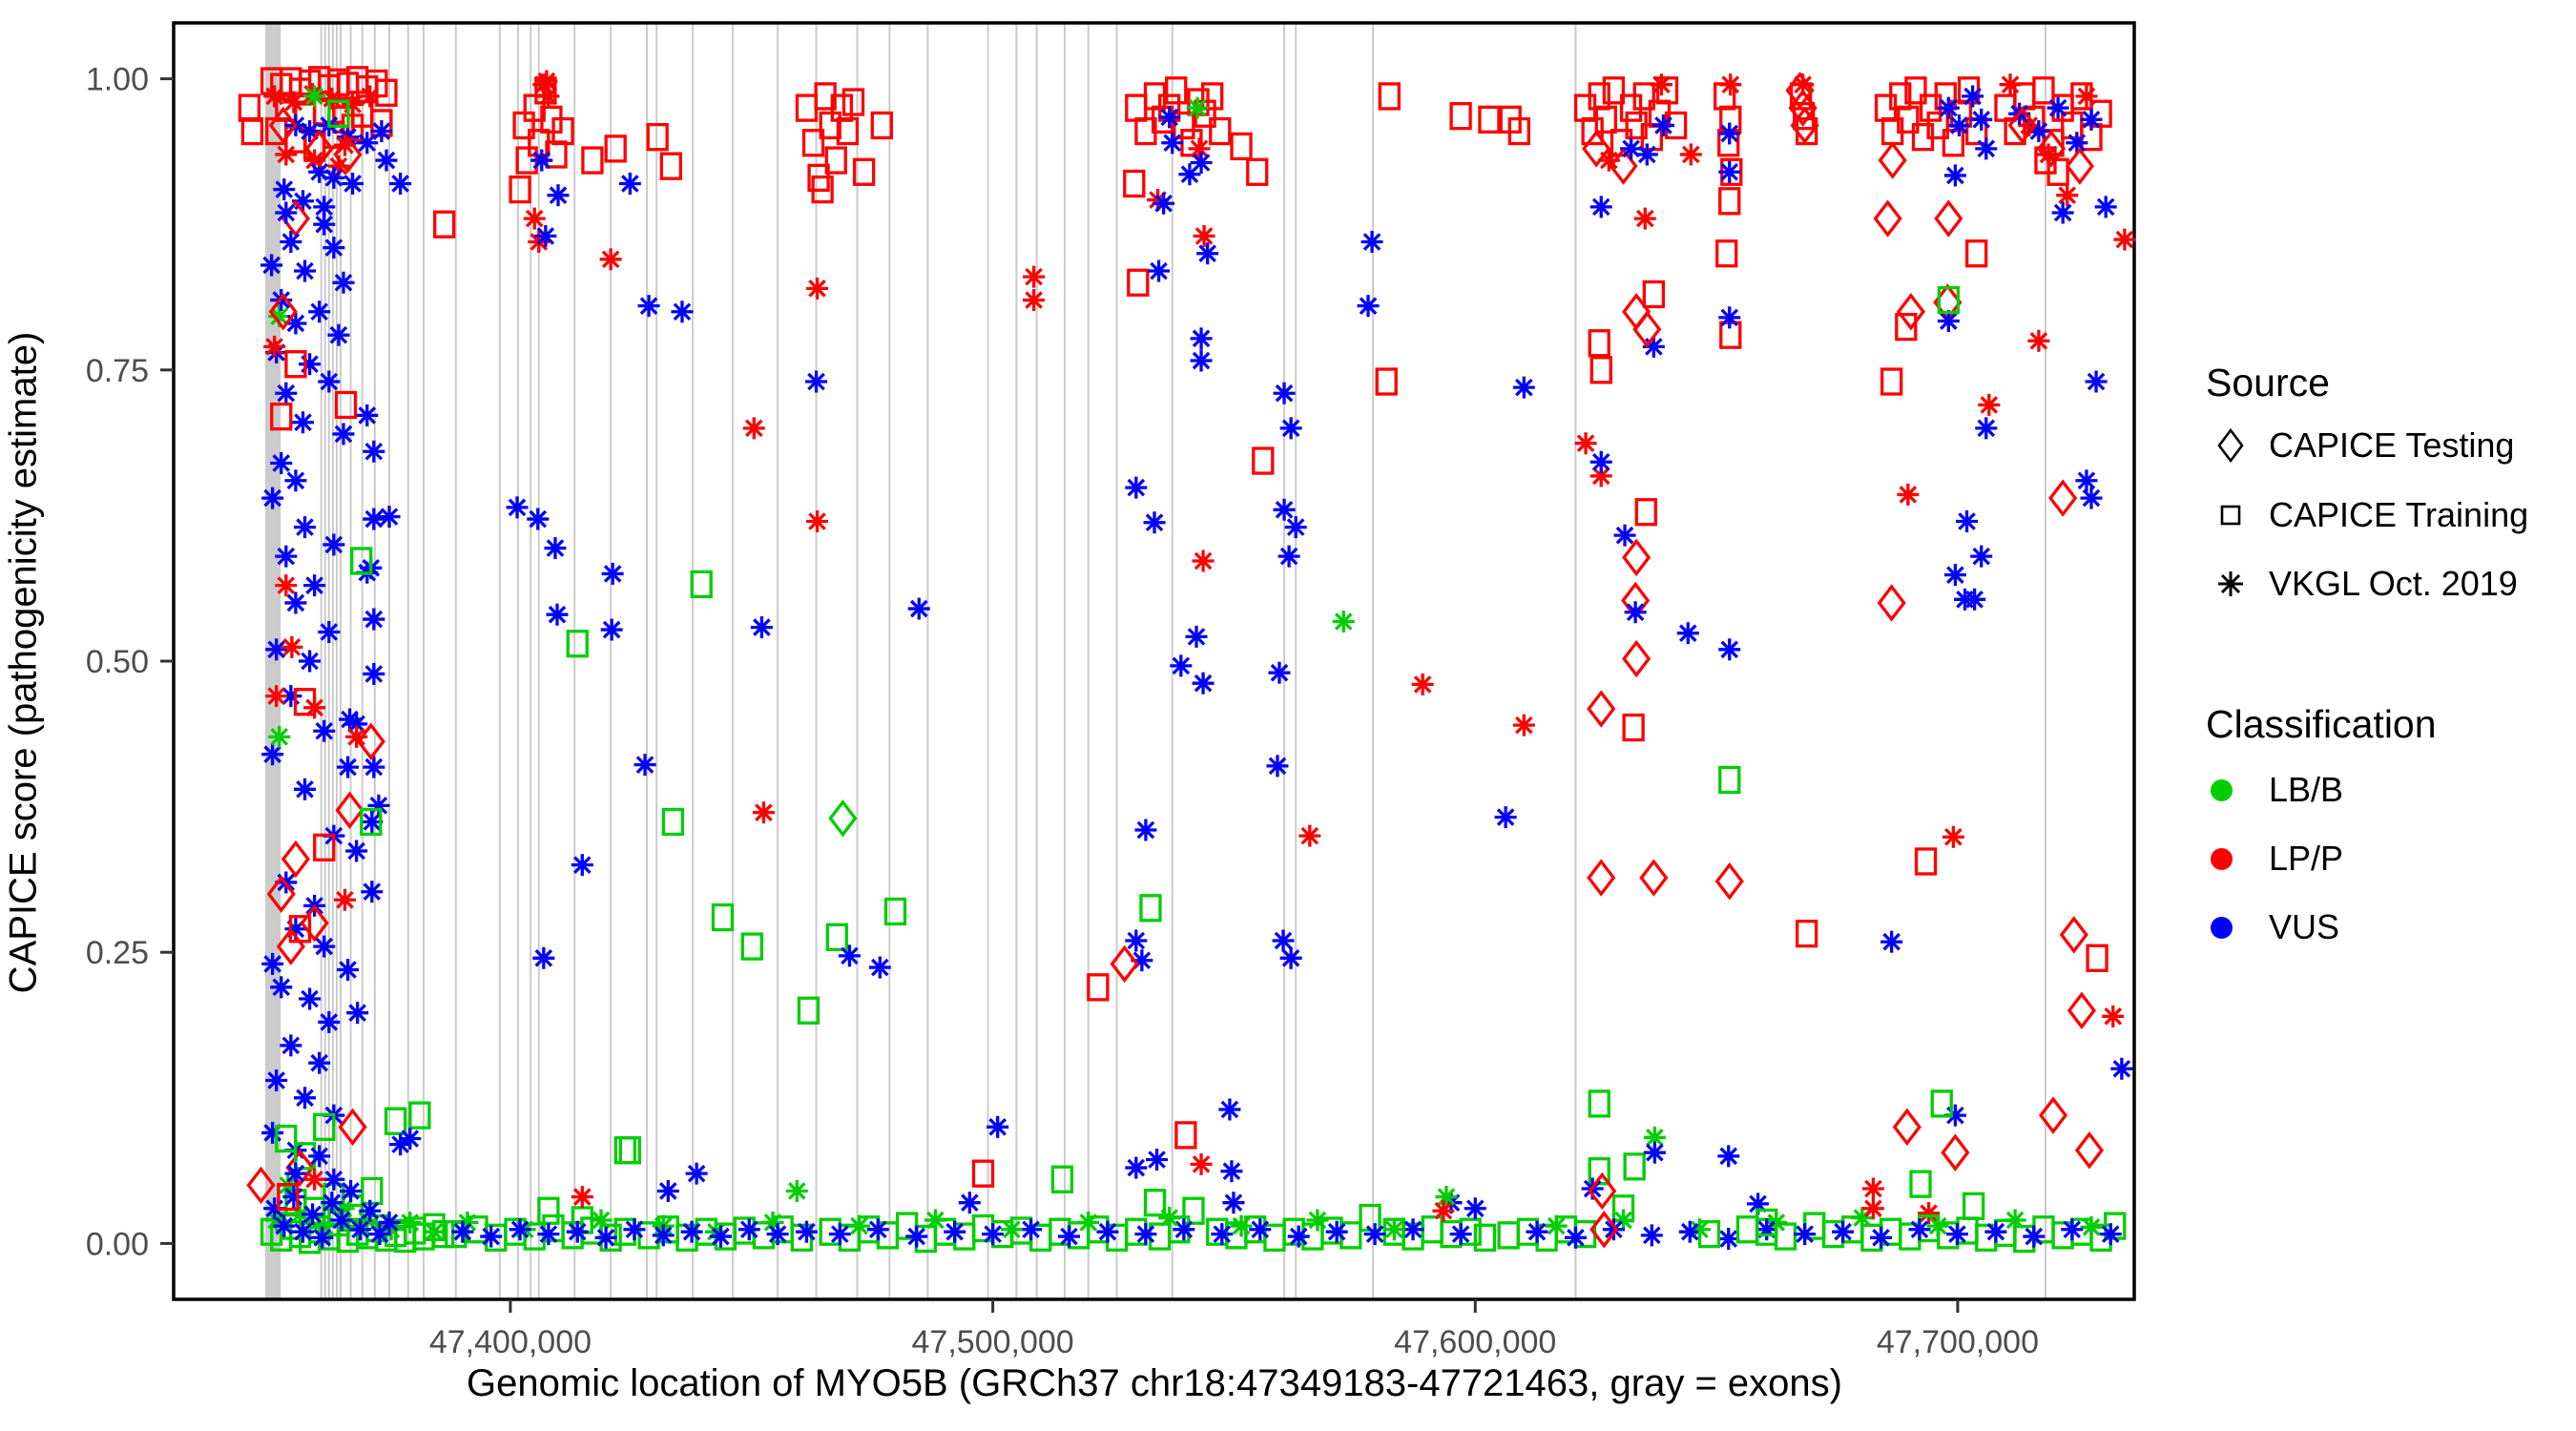  I want to click on y-tick-label: 0.50, so click(117, 662).